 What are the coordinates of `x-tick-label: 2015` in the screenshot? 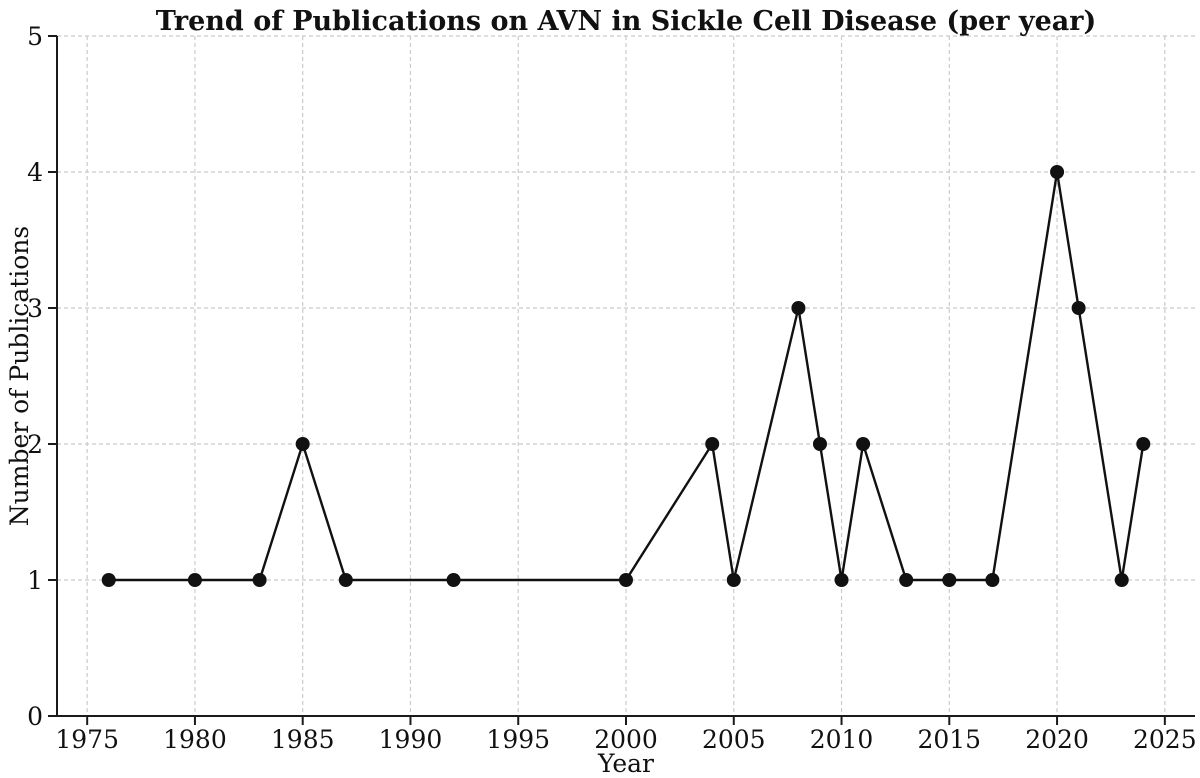 It's located at (949, 739).